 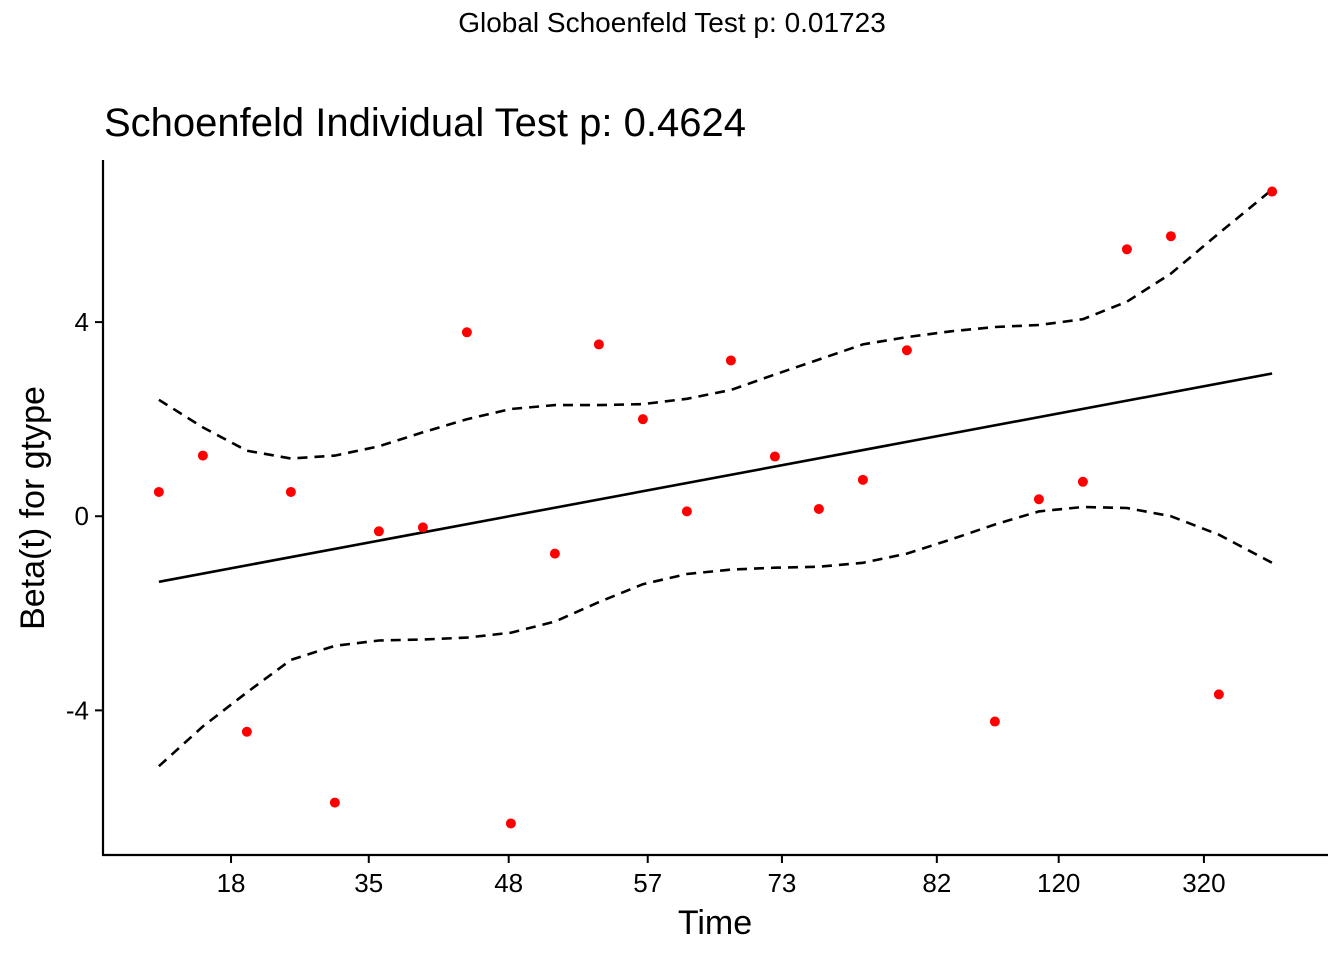 I want to click on x-tick-label: 82, so click(x=936, y=883).